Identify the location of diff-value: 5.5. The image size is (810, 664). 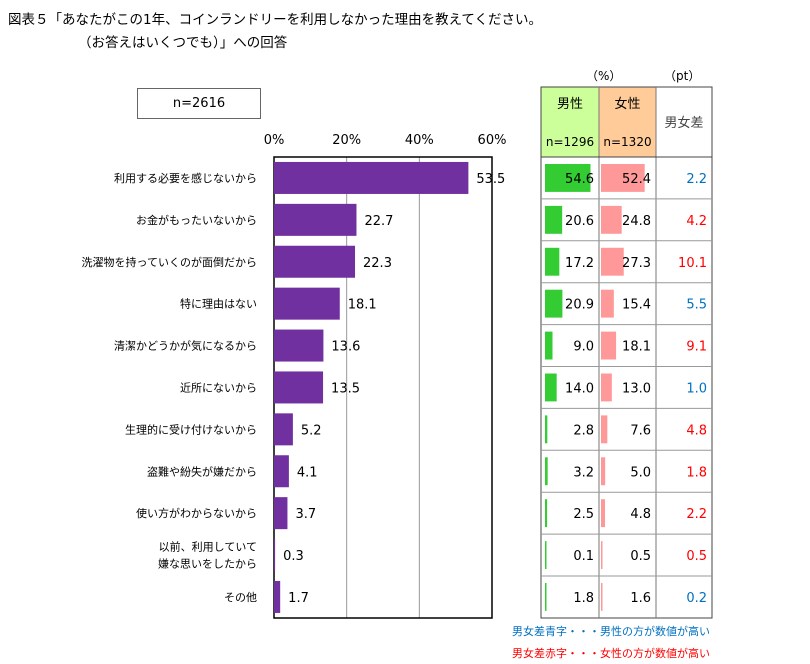
(696, 305).